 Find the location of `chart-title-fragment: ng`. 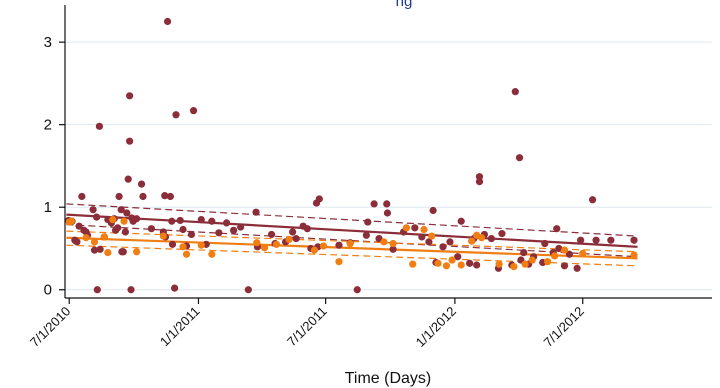

chart-title-fragment: ng is located at coordinates (404, 5).